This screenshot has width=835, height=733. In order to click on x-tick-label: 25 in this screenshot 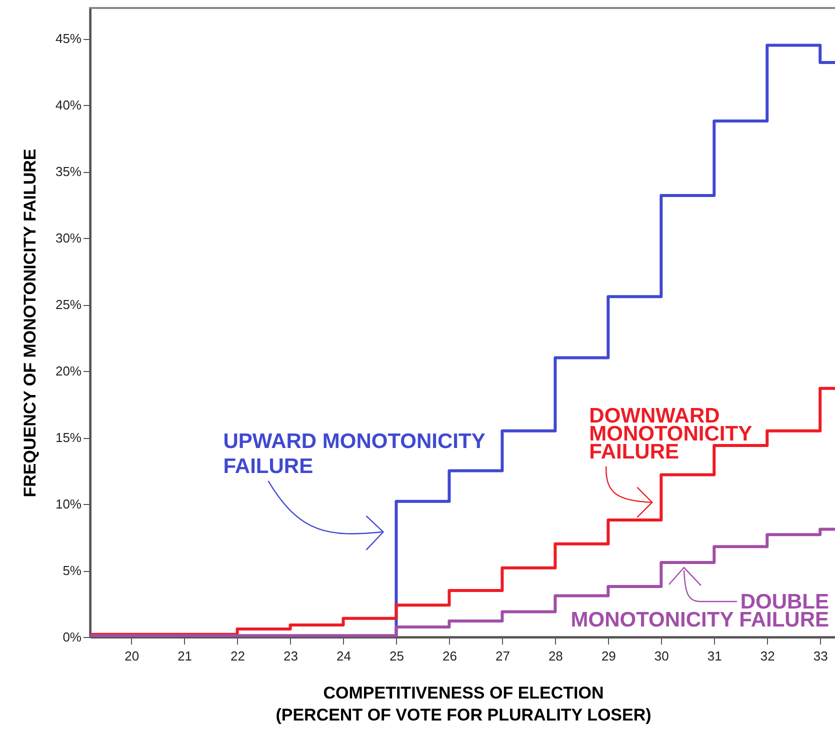, I will do `click(397, 656)`.